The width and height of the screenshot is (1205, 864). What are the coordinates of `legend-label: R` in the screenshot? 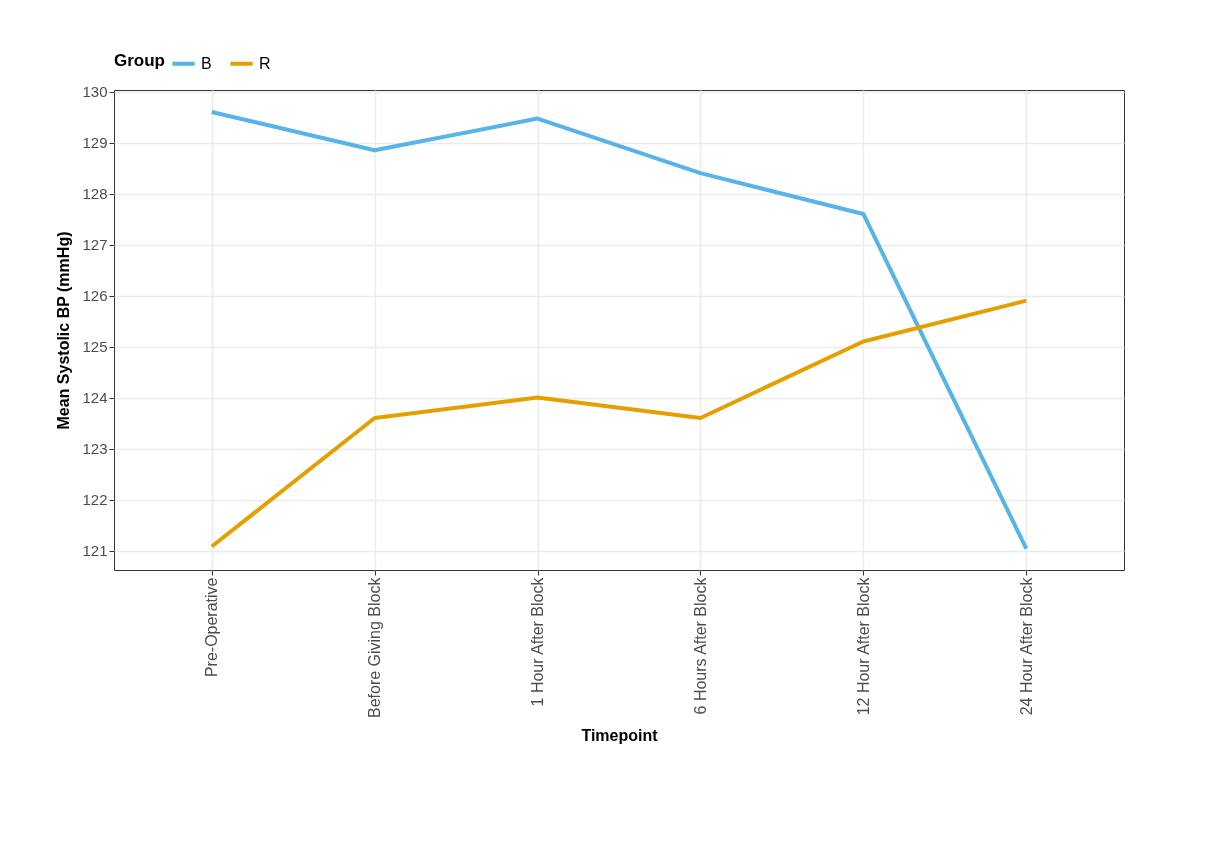 It's located at (265, 63).